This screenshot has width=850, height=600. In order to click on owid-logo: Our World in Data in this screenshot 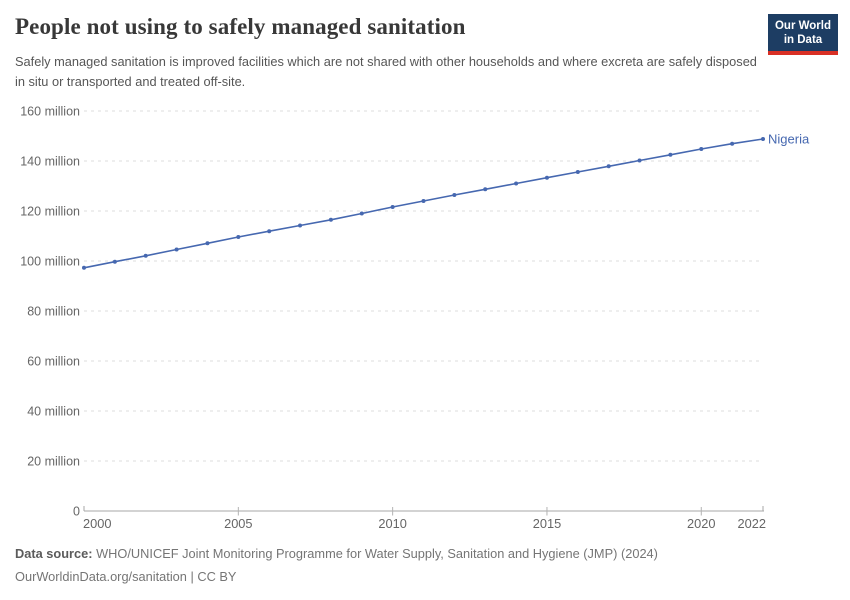, I will do `click(803, 34)`.